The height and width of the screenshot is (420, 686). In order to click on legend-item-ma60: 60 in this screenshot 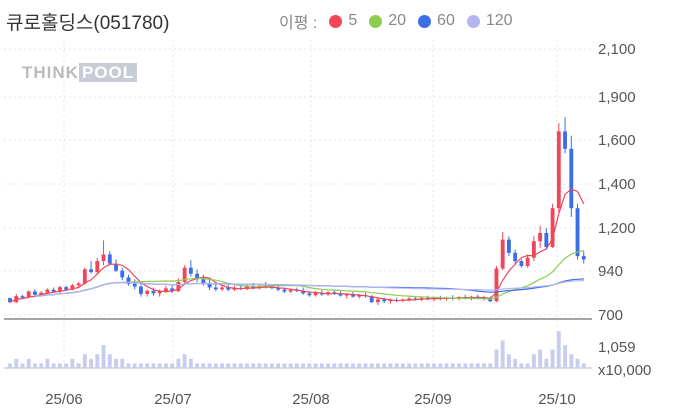, I will do `click(436, 21)`.